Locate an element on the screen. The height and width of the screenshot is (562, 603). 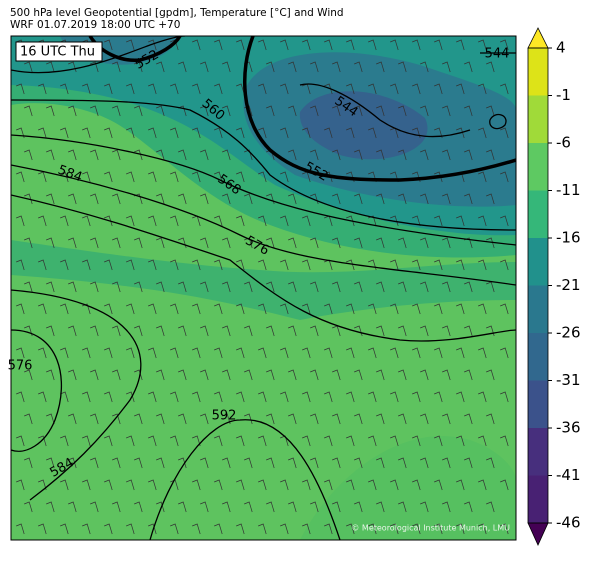
colorbar-tick-label: -31 is located at coordinates (568, 380).